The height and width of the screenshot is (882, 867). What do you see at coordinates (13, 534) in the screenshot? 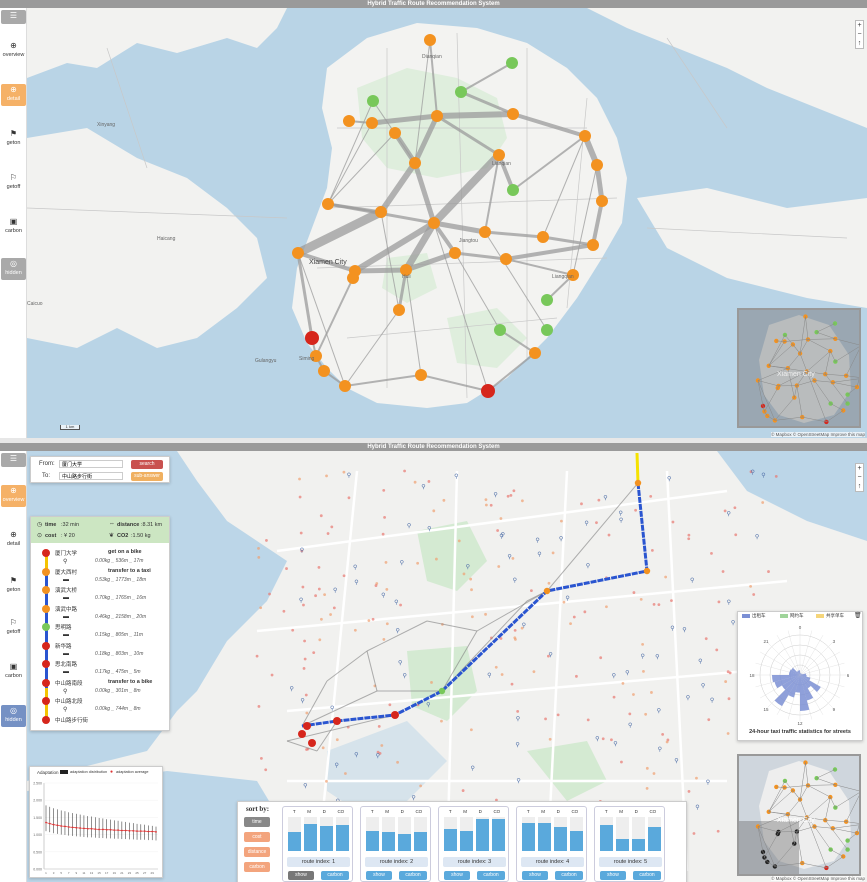
I see `zoom-icon: ⊕` at bounding box center [13, 534].